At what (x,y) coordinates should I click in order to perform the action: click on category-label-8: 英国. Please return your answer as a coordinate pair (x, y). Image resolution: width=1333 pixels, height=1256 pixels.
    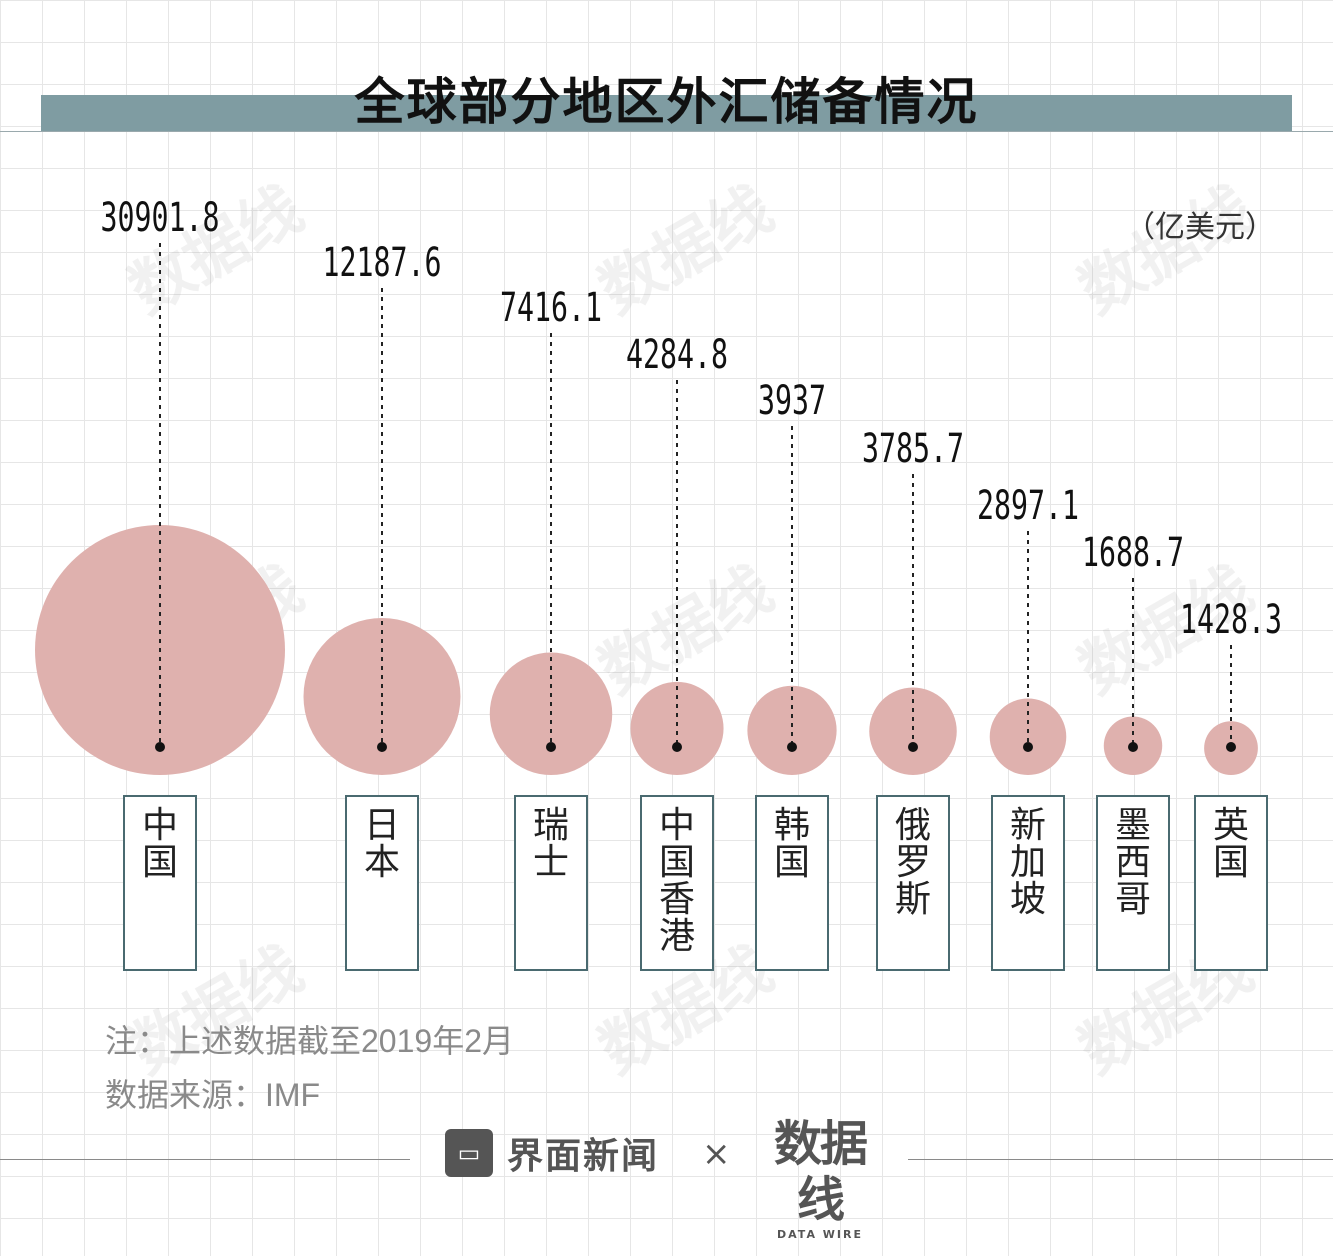
    Looking at the image, I should click on (1231, 883).